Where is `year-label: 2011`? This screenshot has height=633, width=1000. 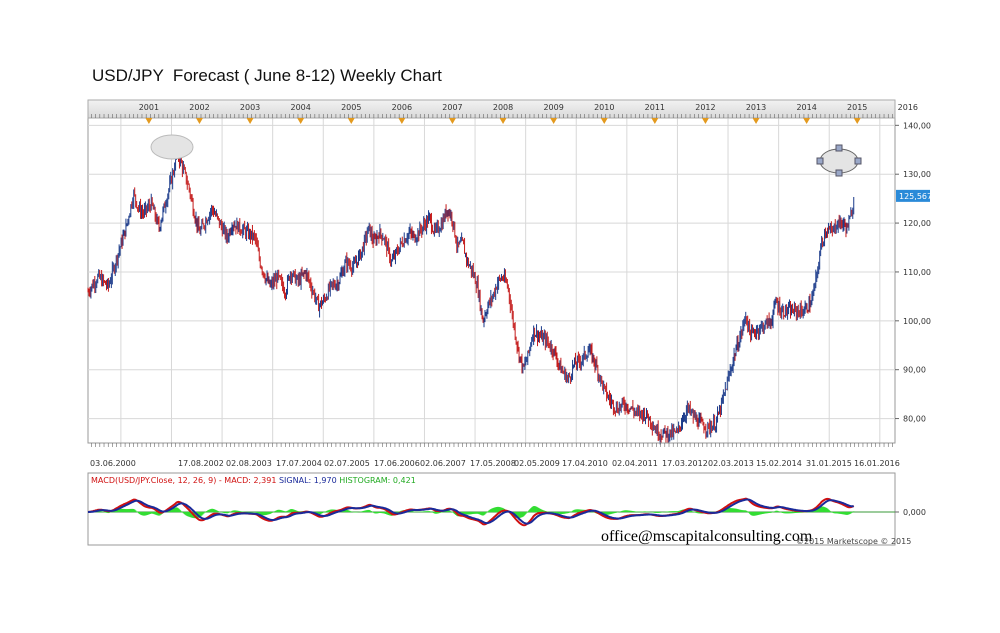 year-label: 2011 is located at coordinates (655, 107).